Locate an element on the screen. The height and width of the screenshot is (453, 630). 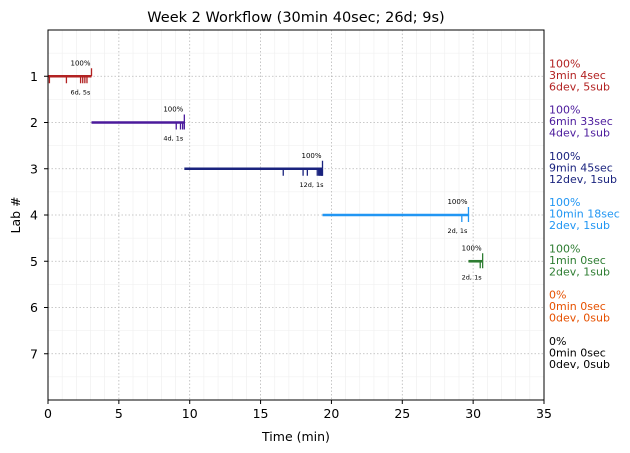
y-tick-label: 4 is located at coordinates (34, 215).